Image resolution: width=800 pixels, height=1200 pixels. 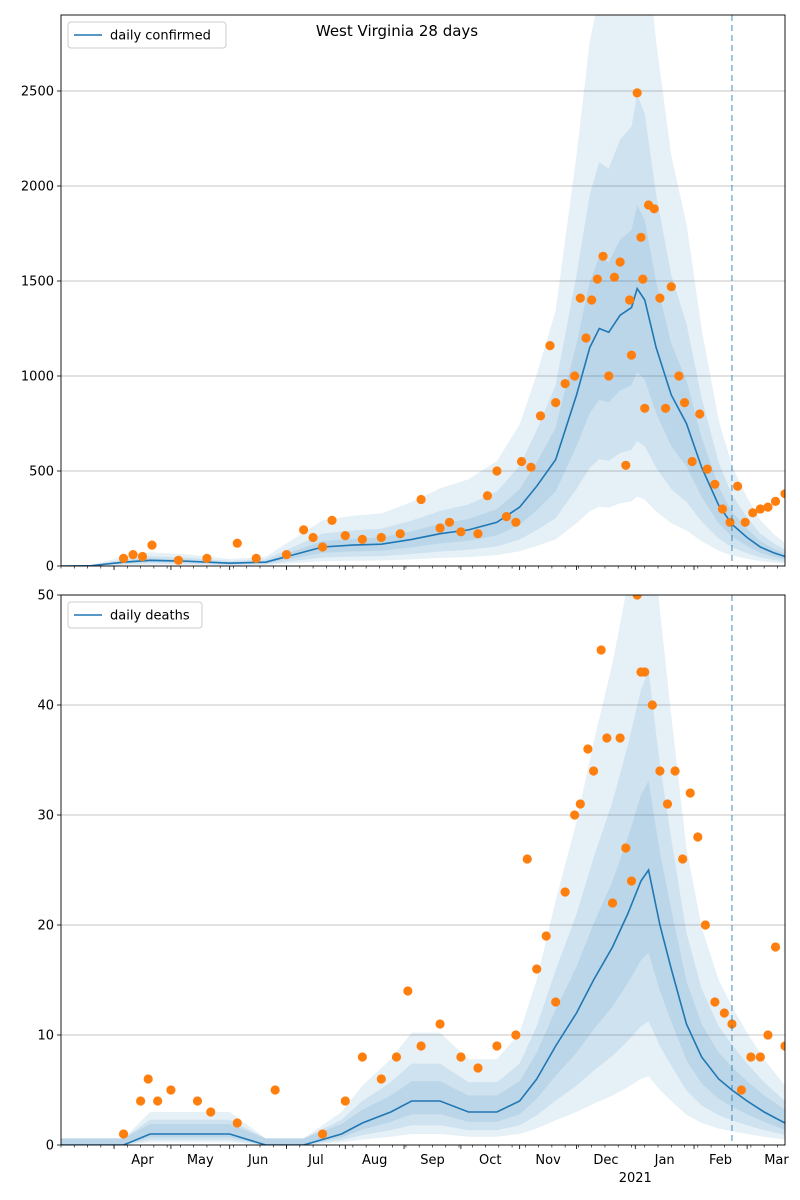 I want to click on y-tick-label: 0, so click(x=50, y=1146).